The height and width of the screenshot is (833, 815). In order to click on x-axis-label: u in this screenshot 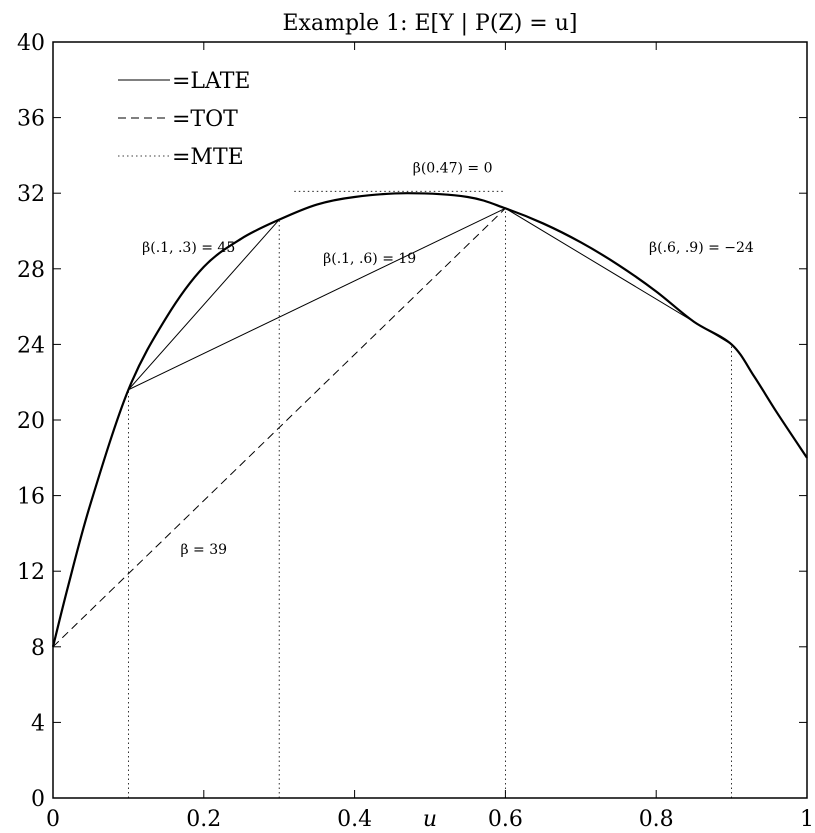, I will do `click(430, 819)`.